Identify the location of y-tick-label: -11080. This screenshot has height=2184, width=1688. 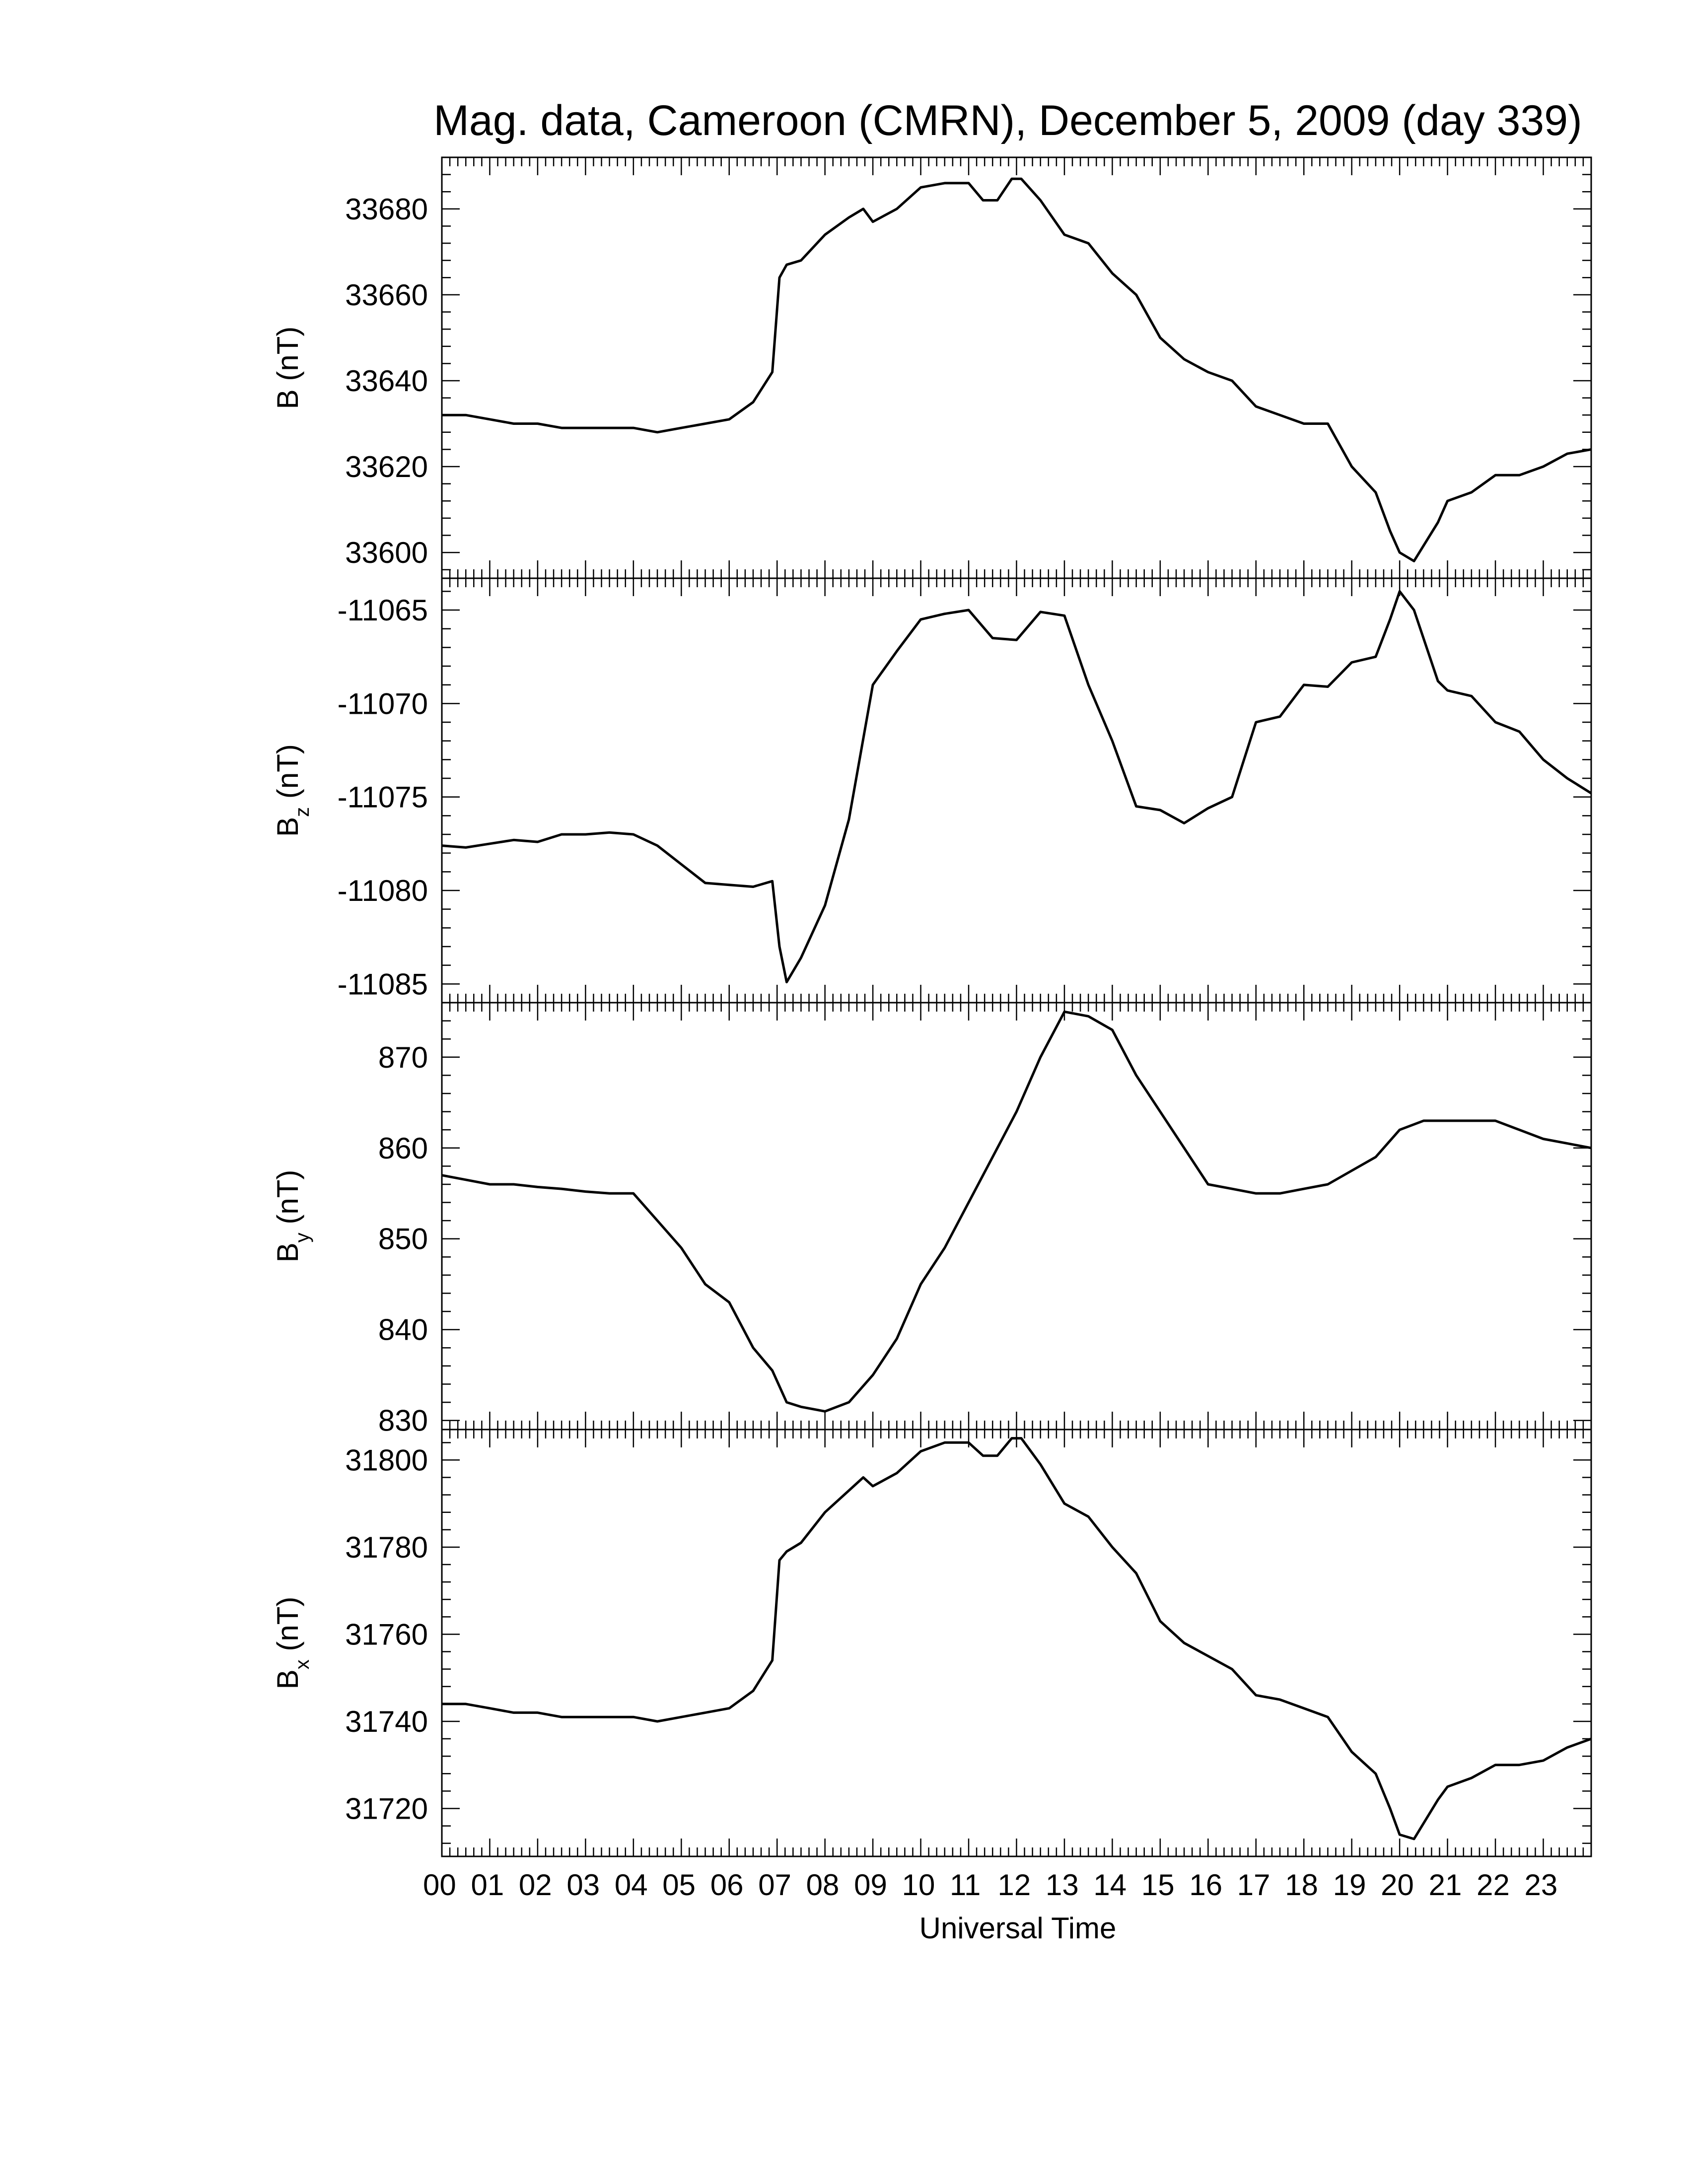
(383, 890).